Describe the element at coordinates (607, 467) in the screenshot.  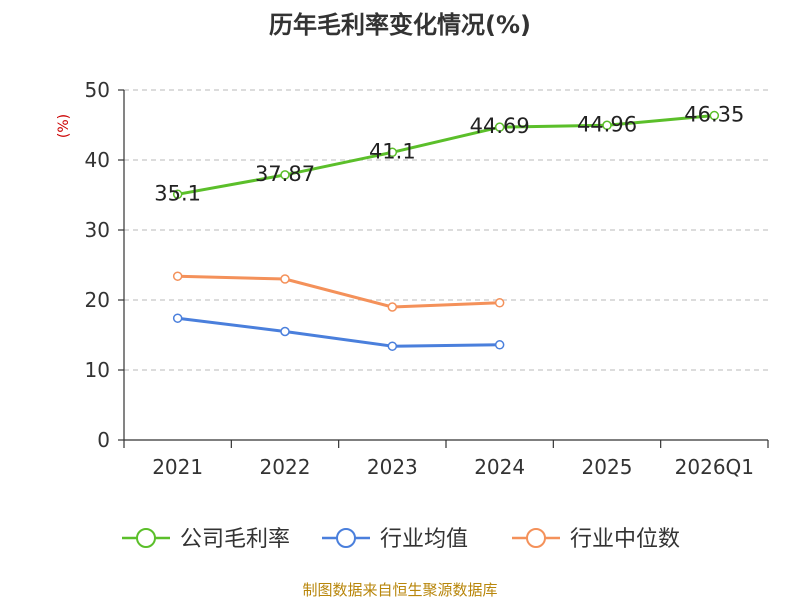
I see `x-tick-label: 2025` at that location.